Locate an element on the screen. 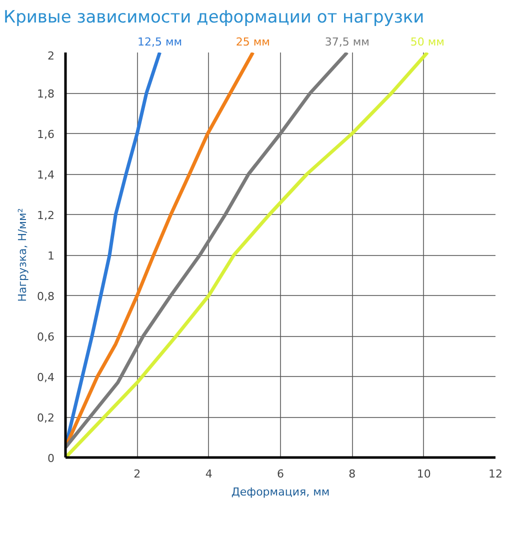 This screenshot has width=525, height=540. x-tick-label: 12 is located at coordinates (495, 474).